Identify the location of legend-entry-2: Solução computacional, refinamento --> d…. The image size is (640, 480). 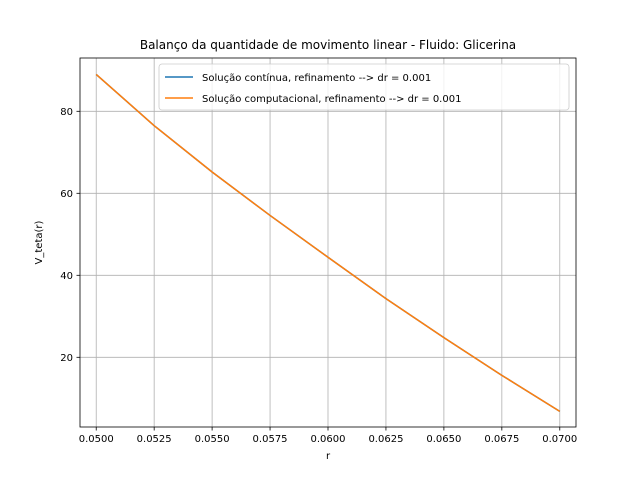
(331, 99).